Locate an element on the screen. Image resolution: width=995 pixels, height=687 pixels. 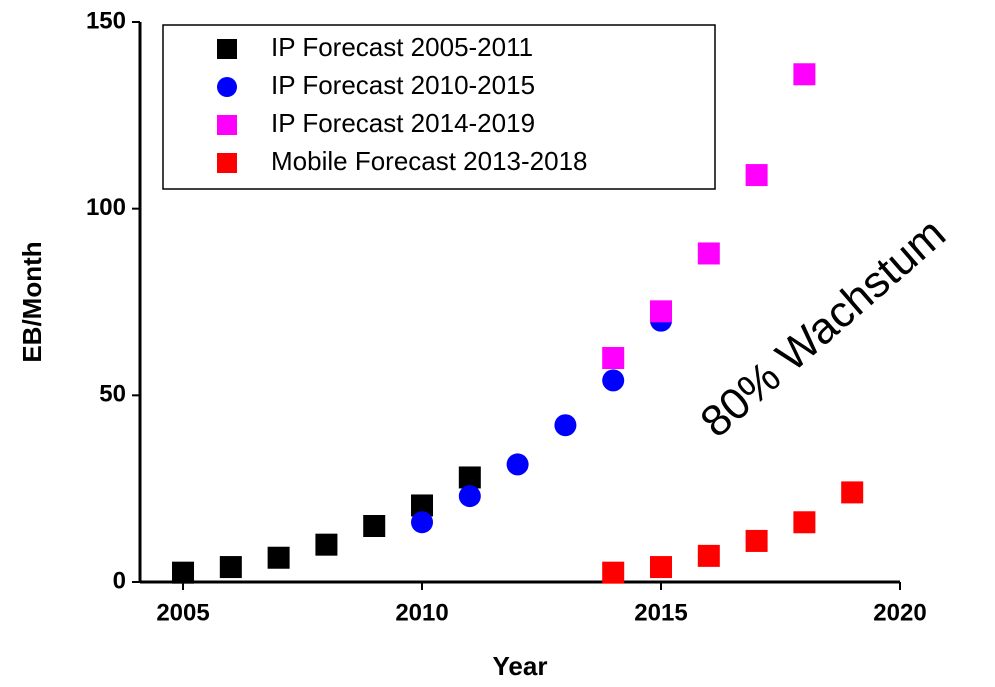
y-tick-label: 100 is located at coordinates (106, 207).